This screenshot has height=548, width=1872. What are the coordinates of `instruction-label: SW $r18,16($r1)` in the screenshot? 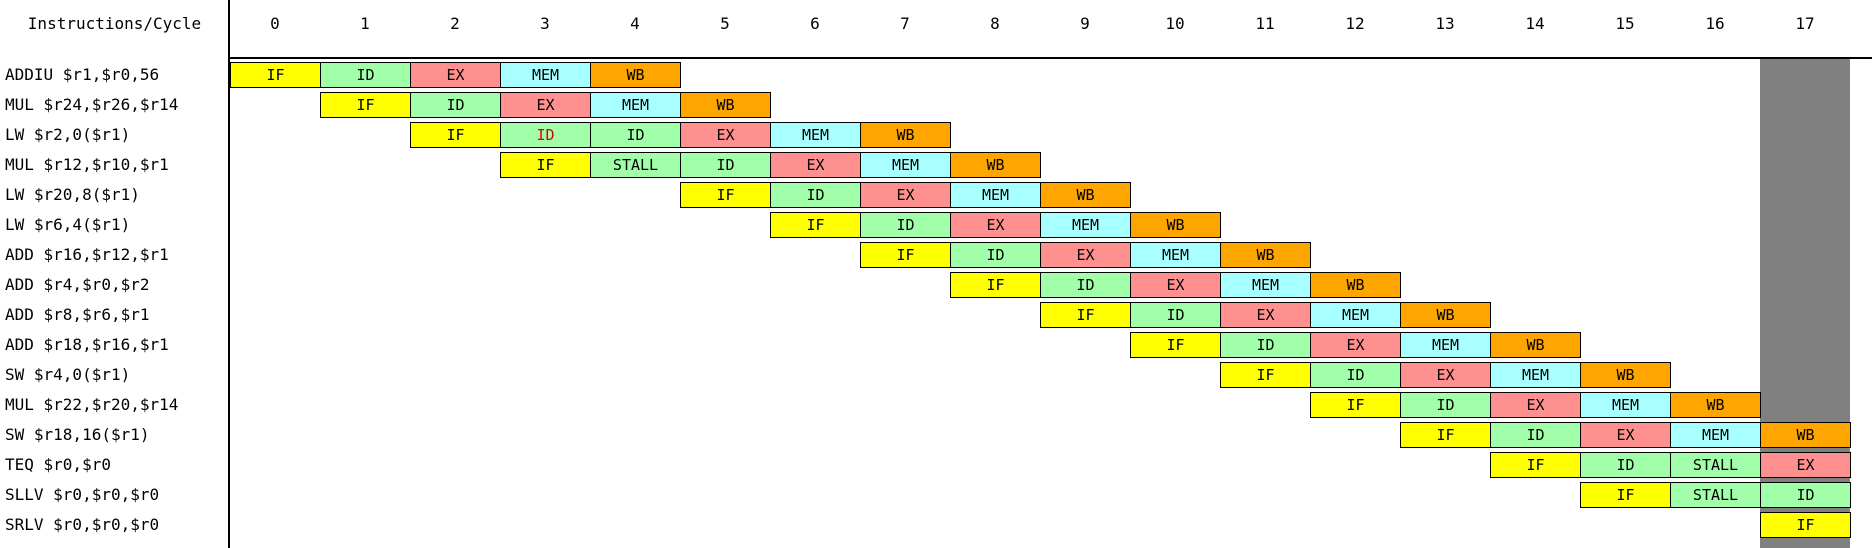 It's located at (77, 434).